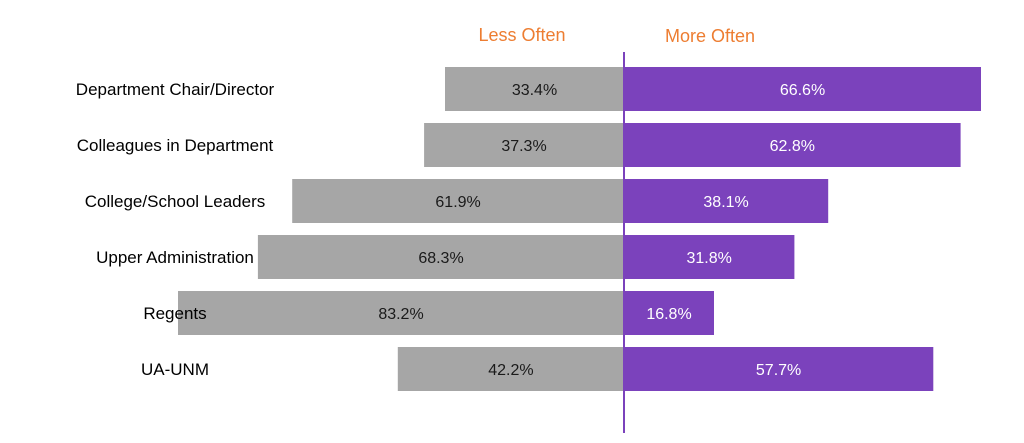 The image size is (1024, 443). I want to click on category-label: College/School Leaders, so click(175, 201).